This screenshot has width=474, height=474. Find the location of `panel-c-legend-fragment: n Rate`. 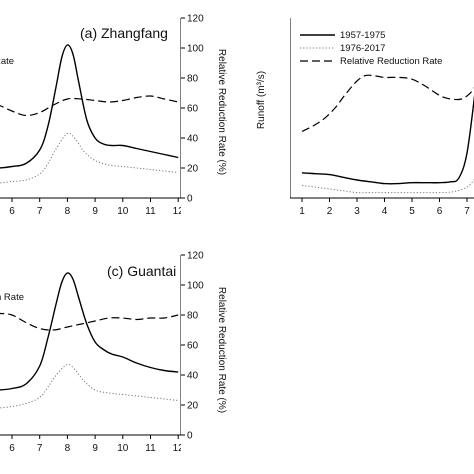

panel-c-legend-fragment: n Rate is located at coordinates (12, 297).